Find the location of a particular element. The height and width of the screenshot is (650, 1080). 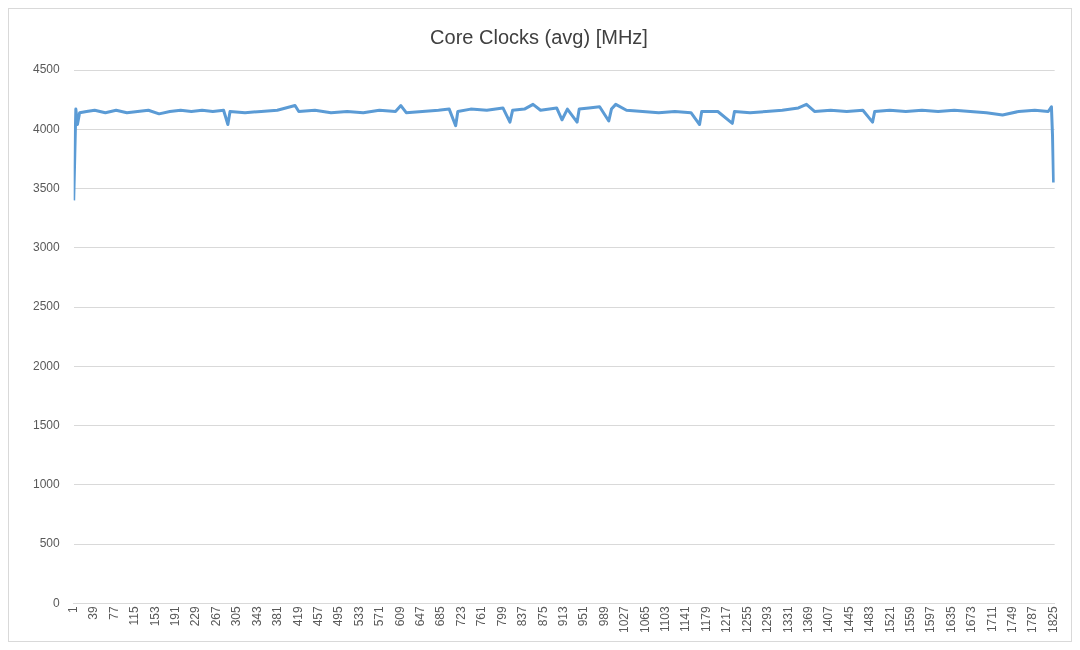

x-tick-label: 343 is located at coordinates (256, 616).